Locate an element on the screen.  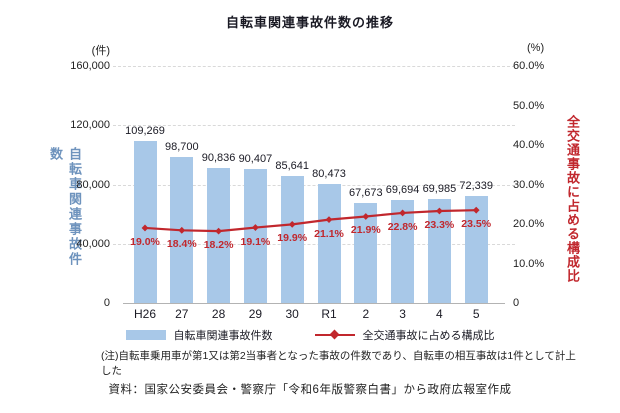
y-axis-tick-right: 60.0% is located at coordinates (529, 66).